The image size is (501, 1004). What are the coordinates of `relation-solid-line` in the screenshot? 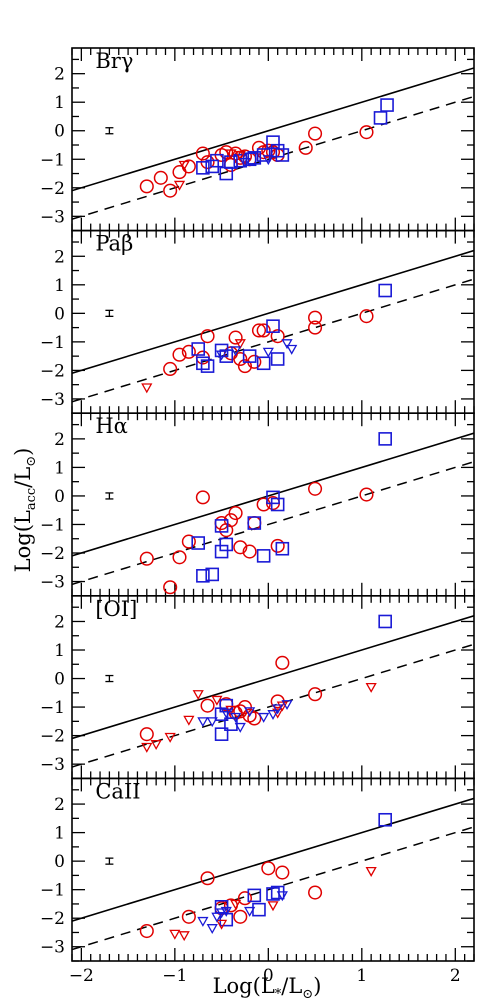 It's located at (273, 312).